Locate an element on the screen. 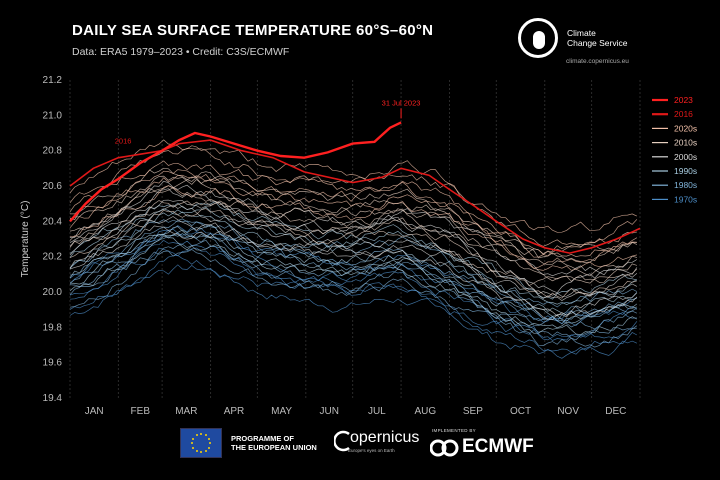  x-tick-label: MAY is located at coordinates (281, 411).